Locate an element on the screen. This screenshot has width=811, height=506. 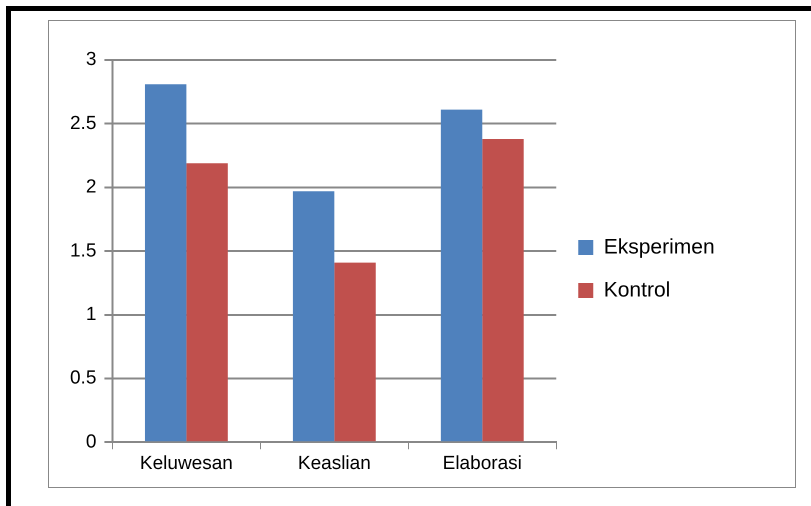
legend-label: Eksperimen is located at coordinates (659, 246).